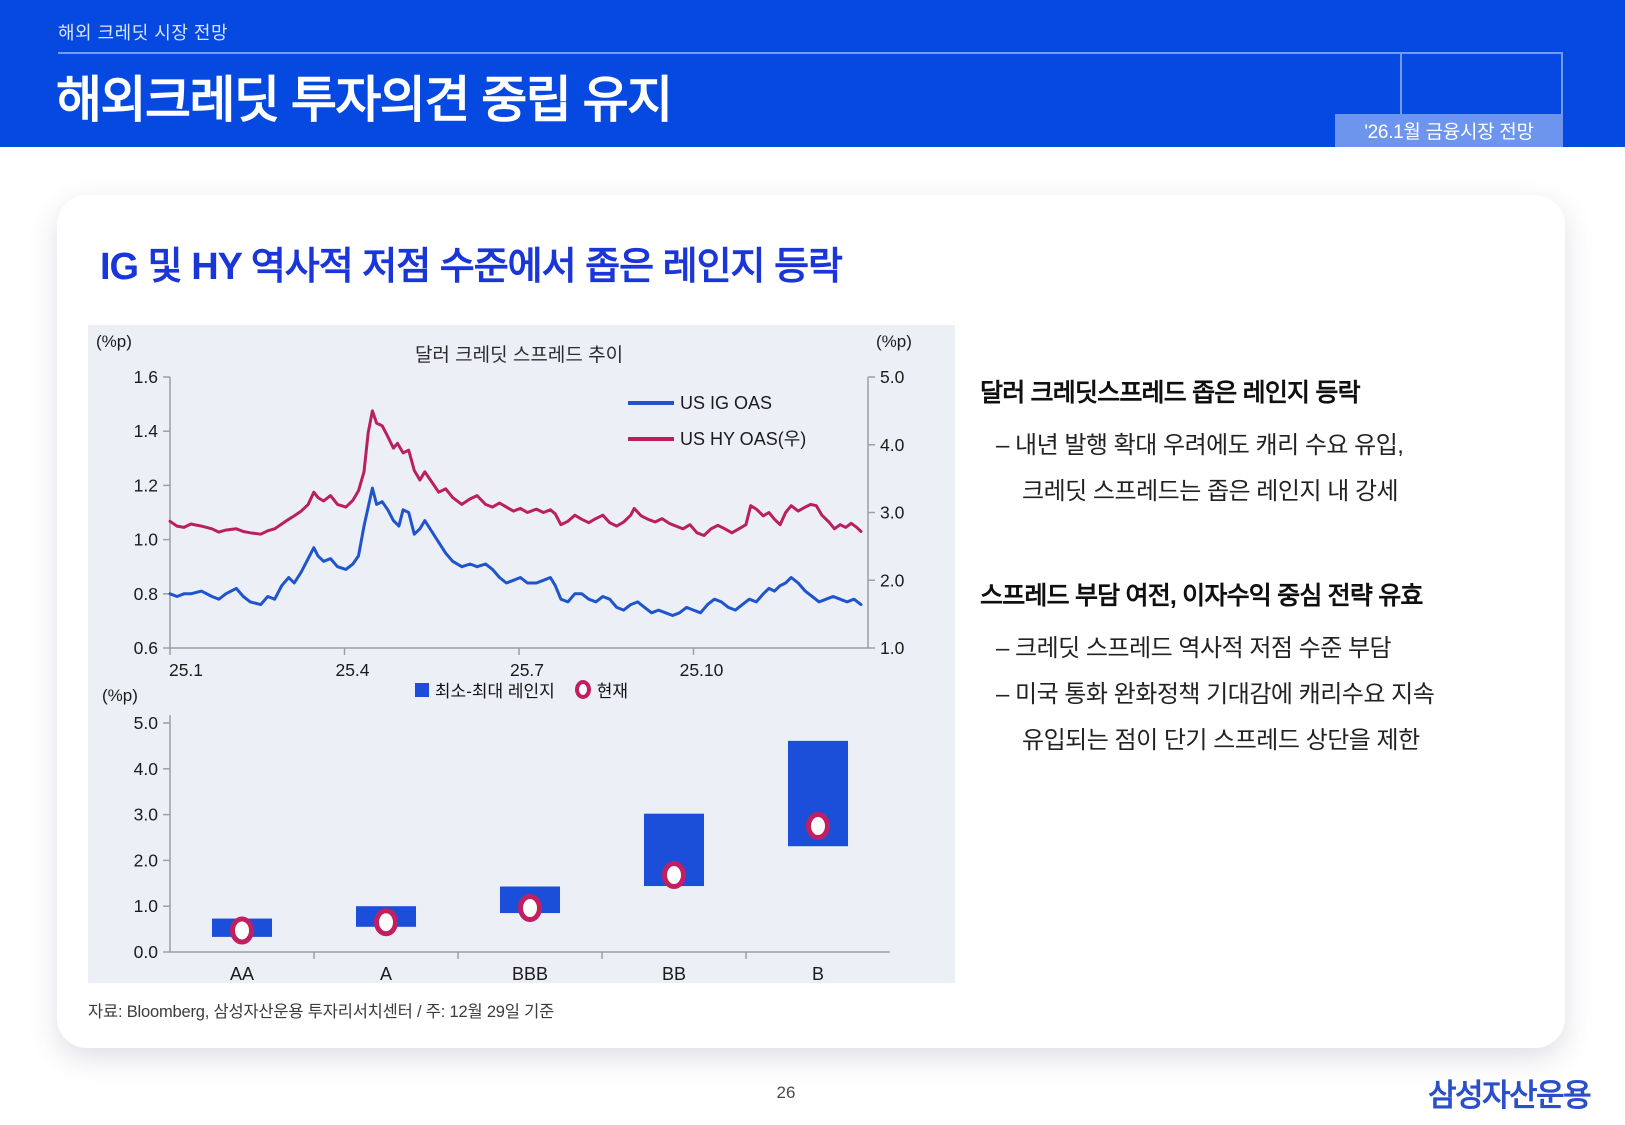  I want to click on current-marker-A, so click(386, 922).